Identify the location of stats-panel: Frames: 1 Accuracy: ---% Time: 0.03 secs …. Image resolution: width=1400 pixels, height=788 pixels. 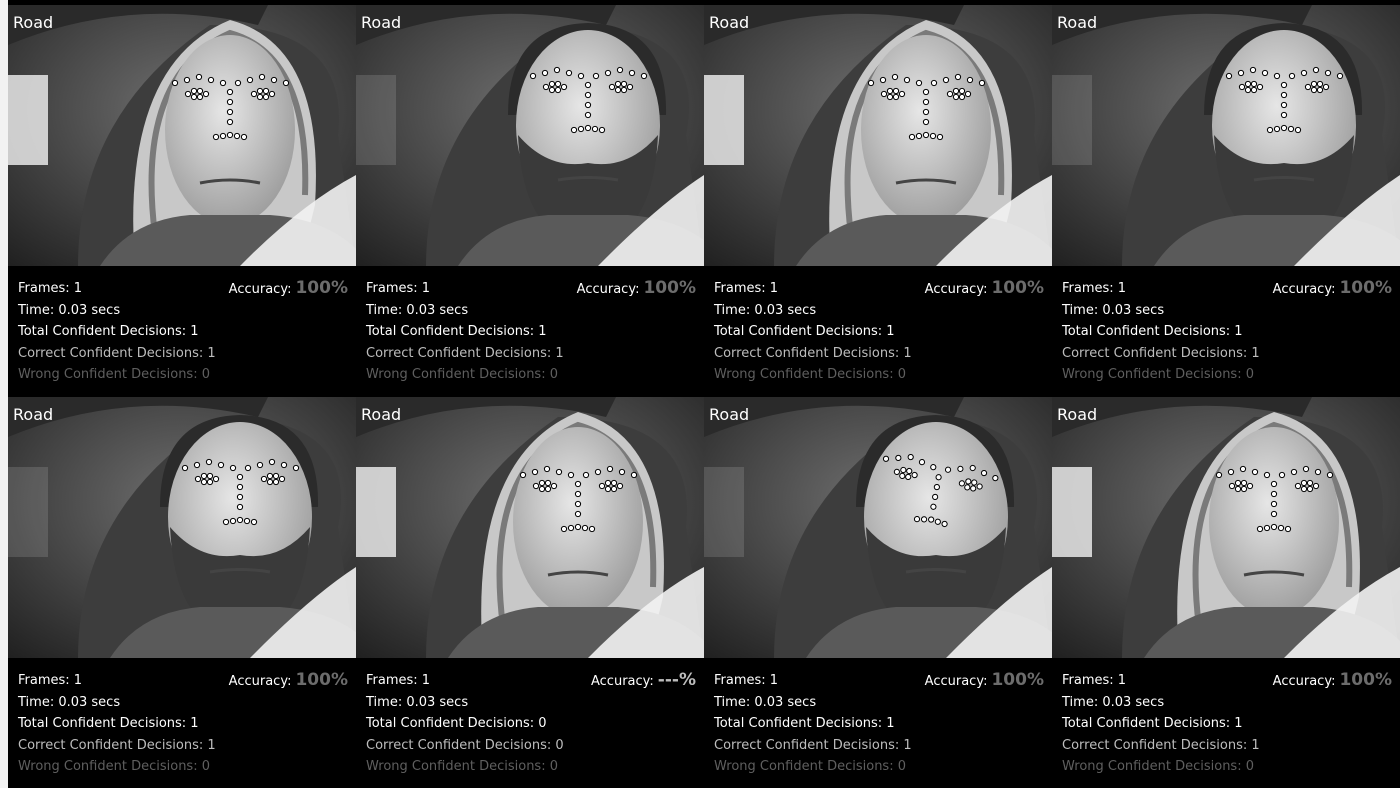
(531, 724).